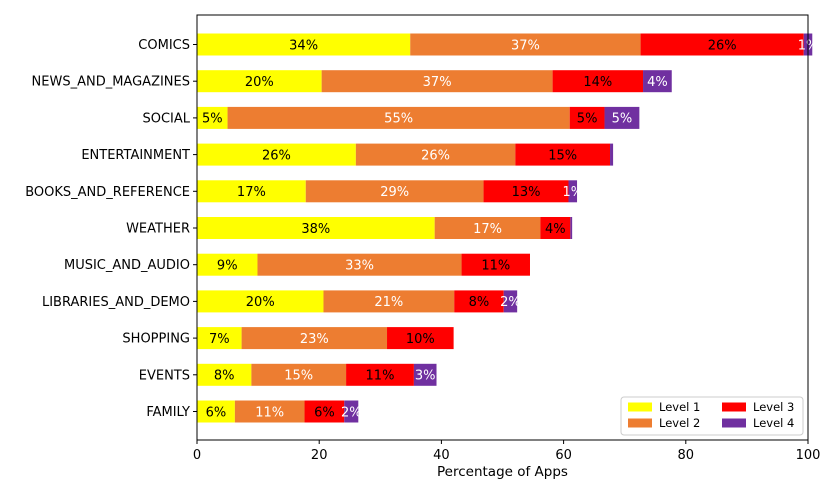  Describe the element at coordinates (319, 455) in the screenshot. I see `x-tick-label: 20` at that location.